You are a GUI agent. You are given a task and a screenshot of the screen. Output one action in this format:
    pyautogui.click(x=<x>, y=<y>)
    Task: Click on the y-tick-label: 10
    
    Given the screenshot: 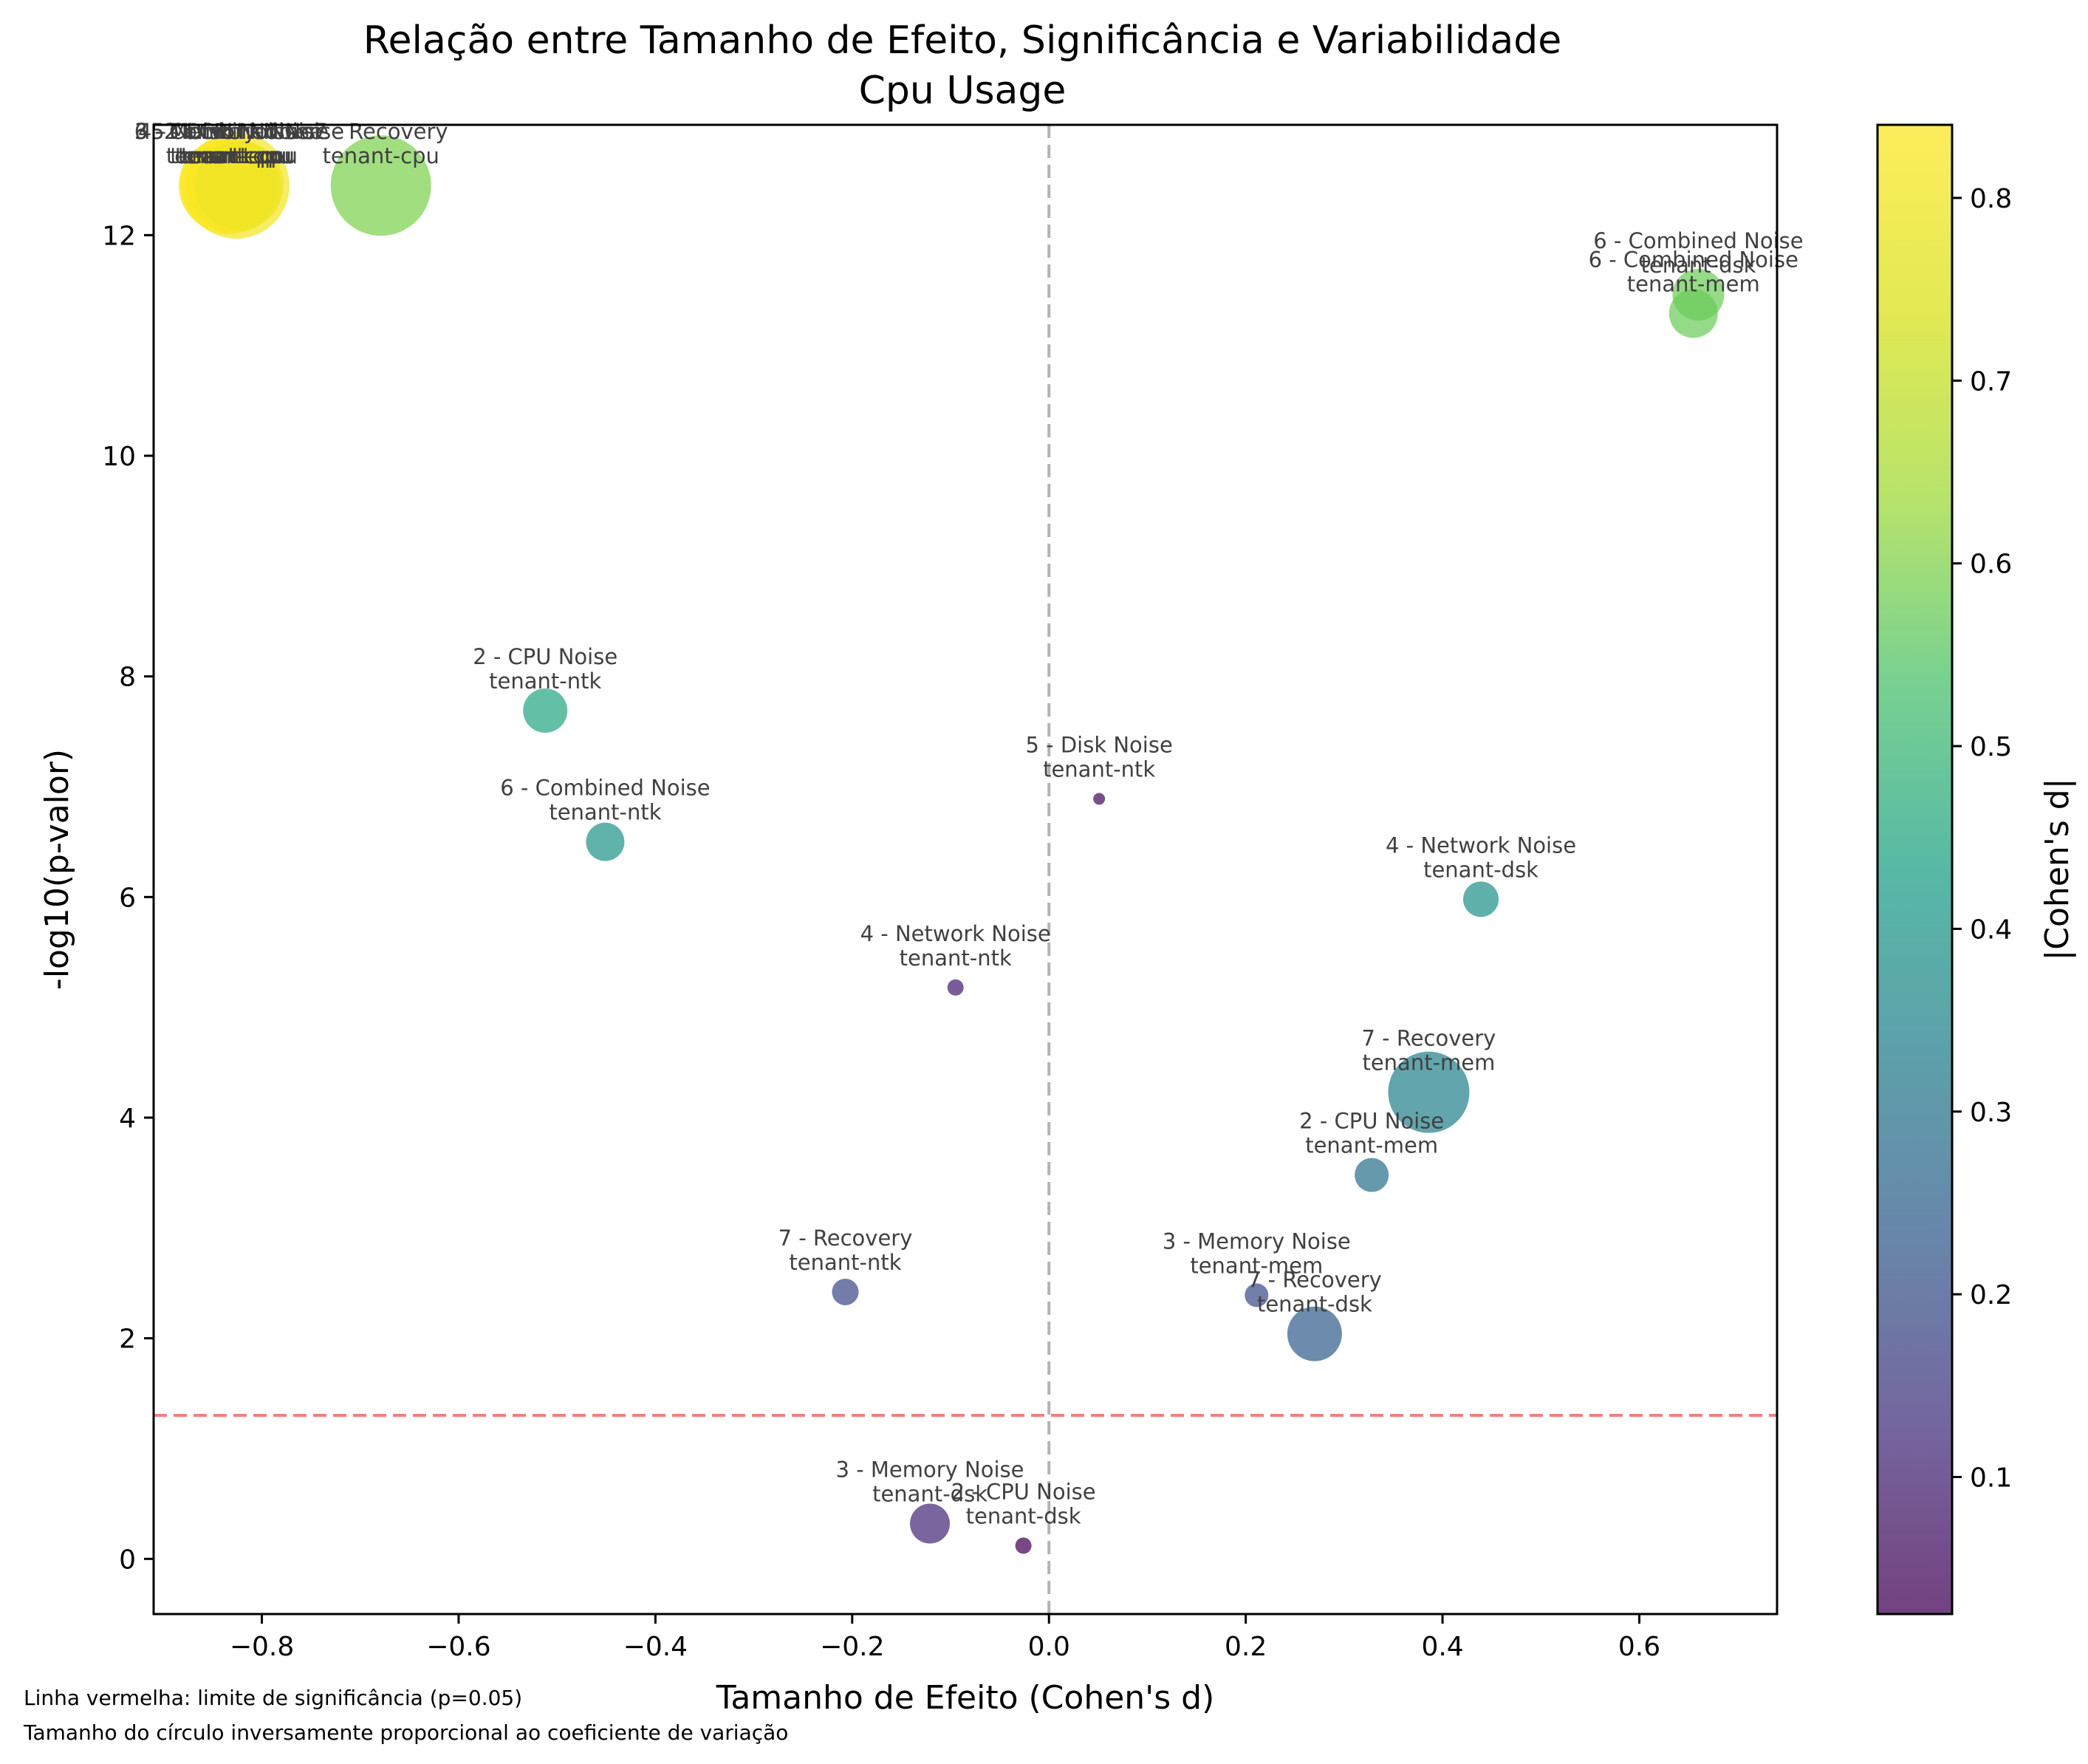 What is the action you would take?
    pyautogui.click(x=119, y=457)
    